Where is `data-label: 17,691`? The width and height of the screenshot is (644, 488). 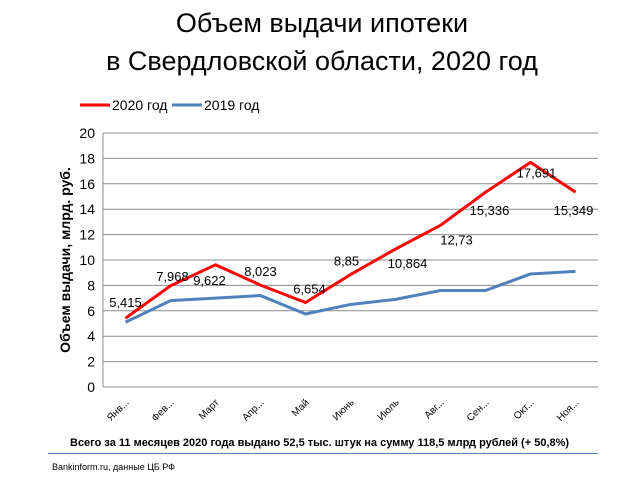 data-label: 17,691 is located at coordinates (537, 172).